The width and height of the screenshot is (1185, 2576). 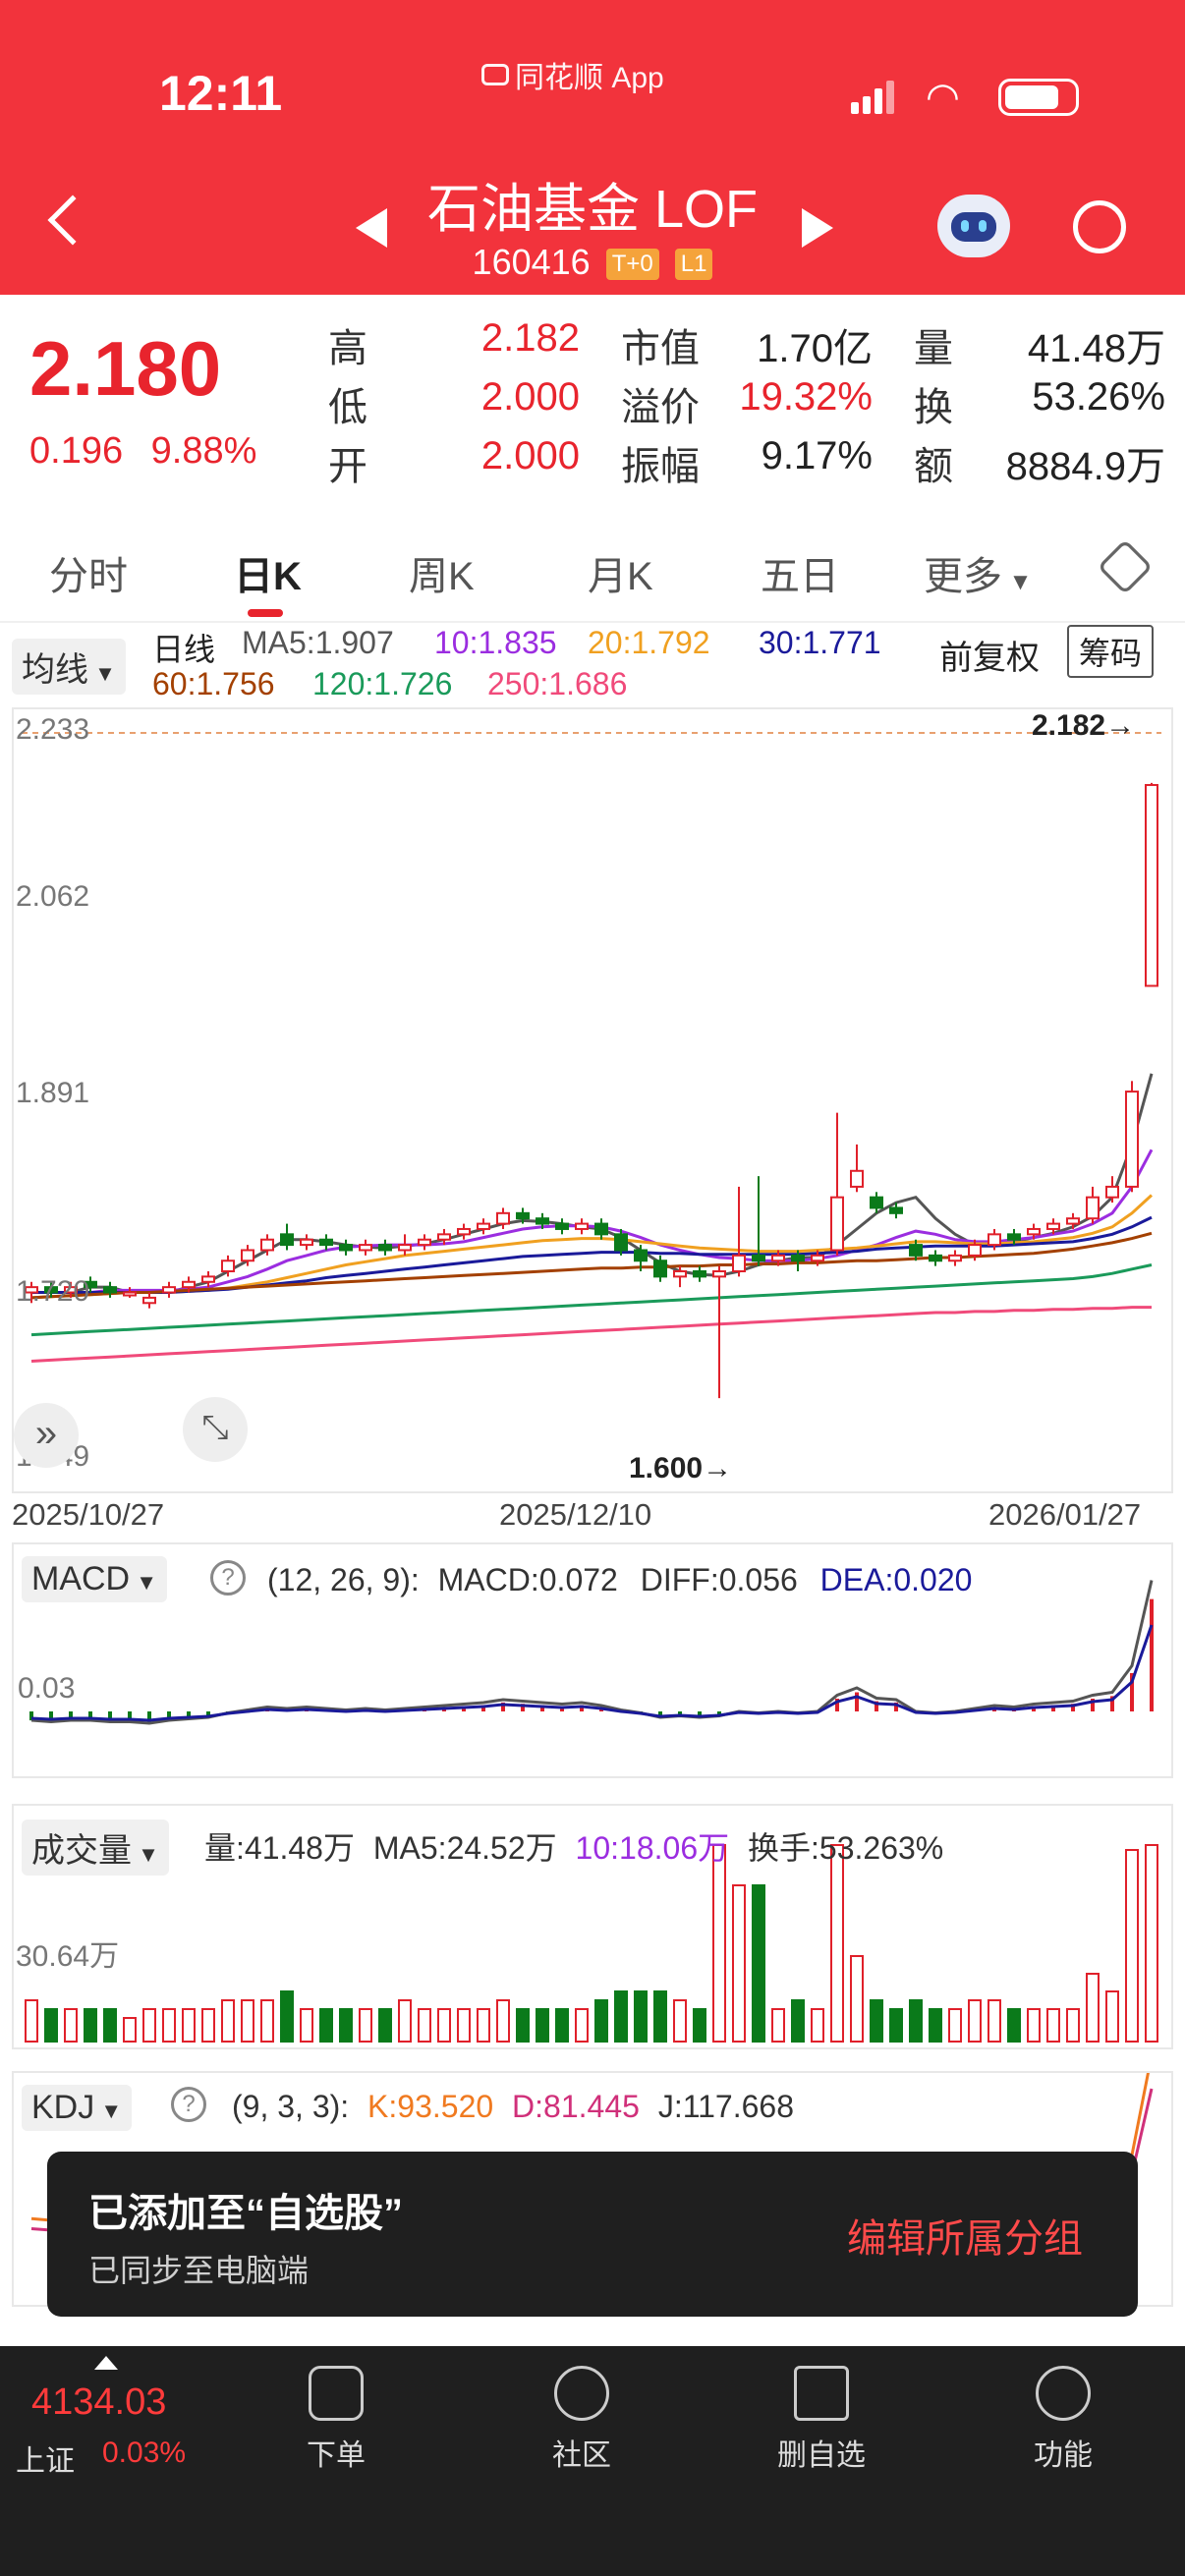 What do you see at coordinates (348, 466) in the screenshot?
I see `quote-label: 开` at bounding box center [348, 466].